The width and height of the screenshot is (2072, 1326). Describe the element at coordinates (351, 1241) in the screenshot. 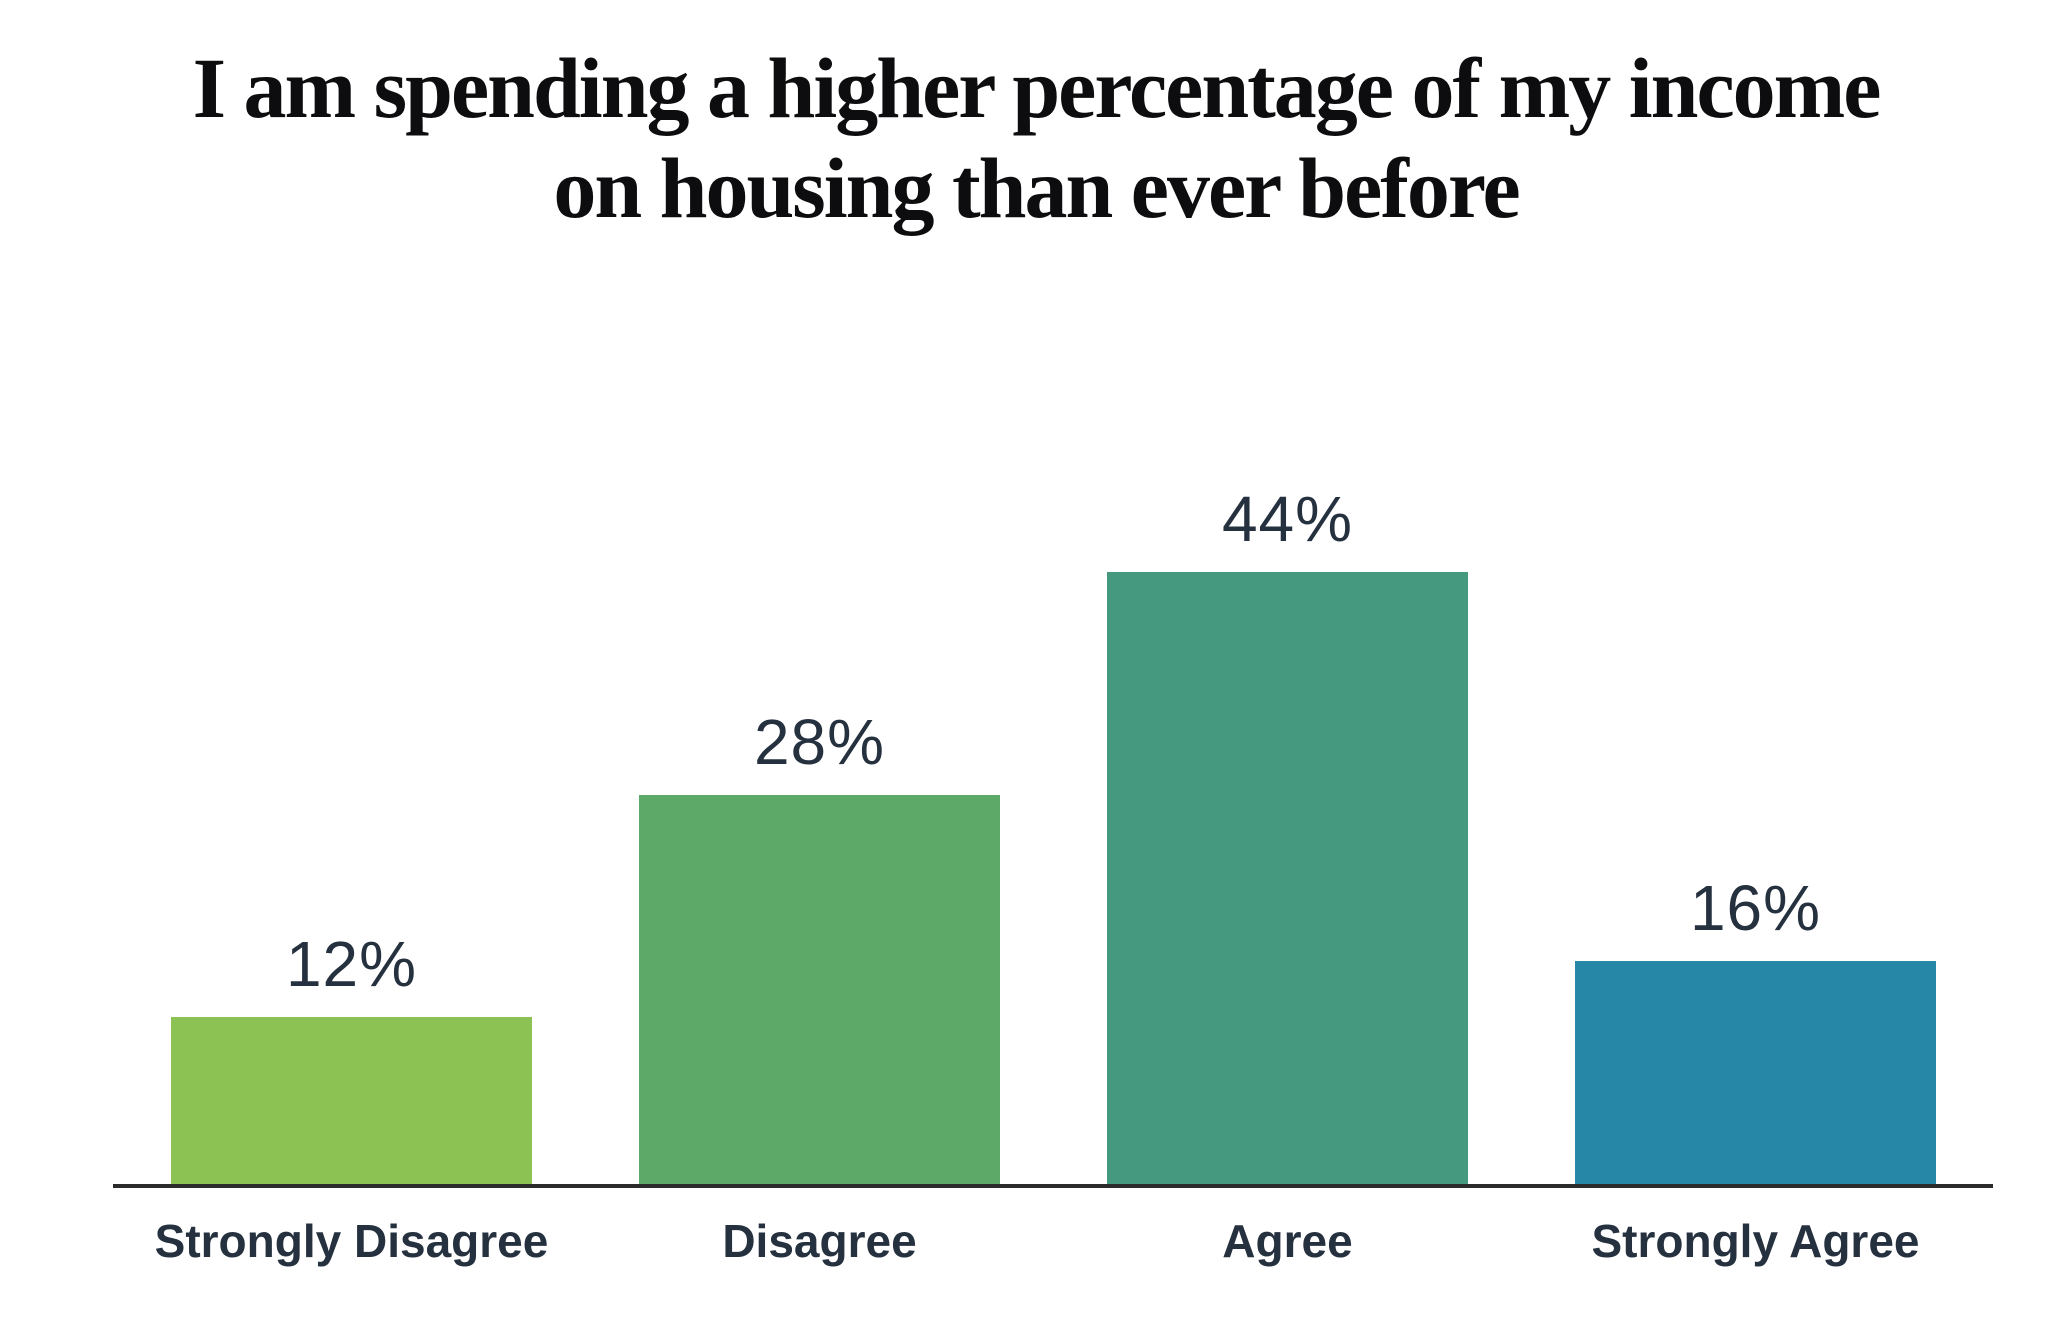

I see `x-axis-label-strongly-disagree: Strongly Disagree` at that location.